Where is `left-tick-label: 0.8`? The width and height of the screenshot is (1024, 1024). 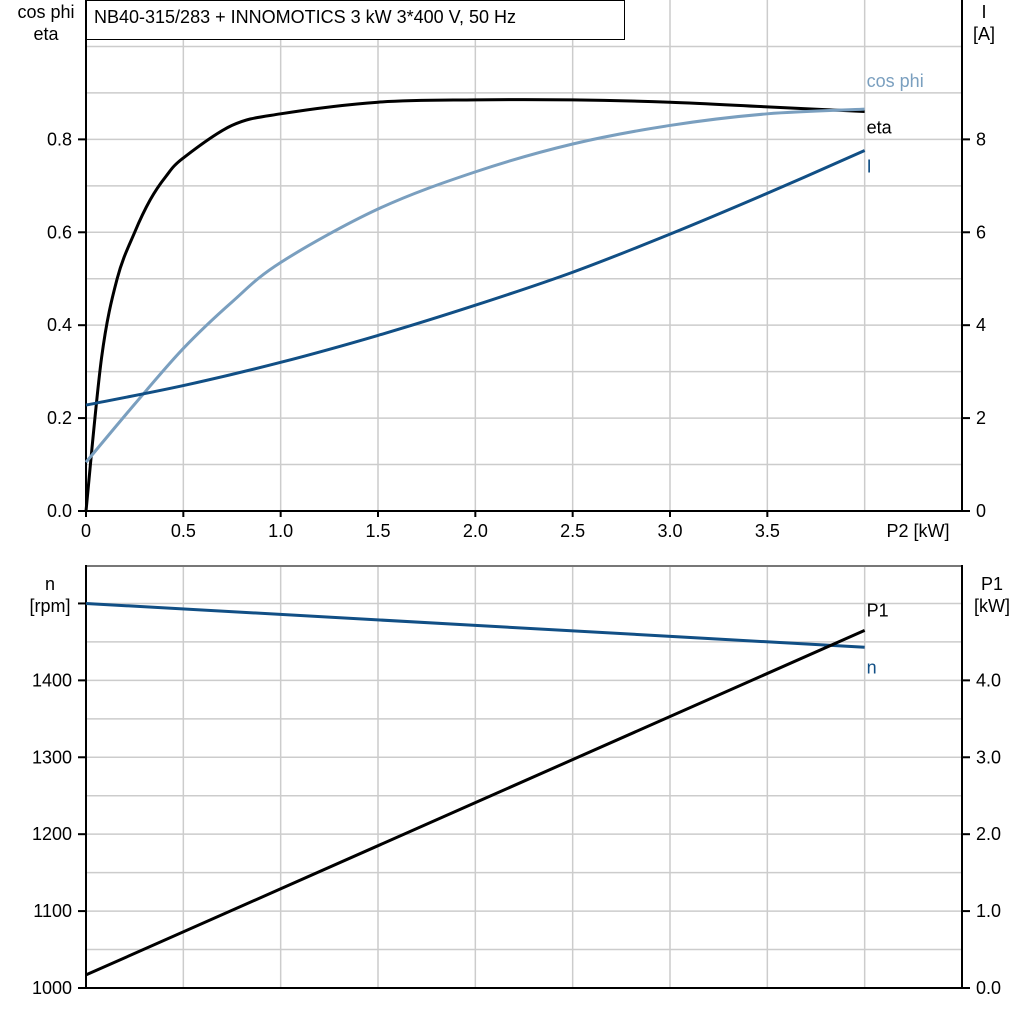
left-tick-label: 0.8 is located at coordinates (59, 139).